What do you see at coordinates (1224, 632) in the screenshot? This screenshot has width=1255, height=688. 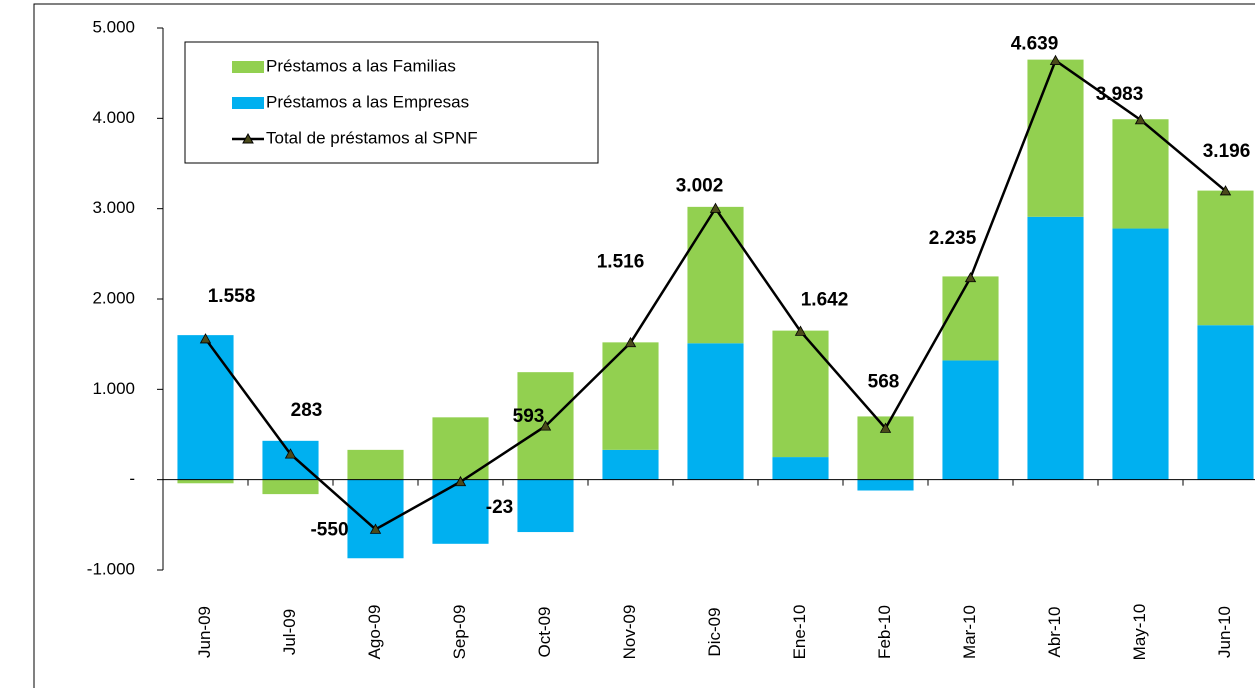 I see `x-tick-label: Jun-10` at bounding box center [1224, 632].